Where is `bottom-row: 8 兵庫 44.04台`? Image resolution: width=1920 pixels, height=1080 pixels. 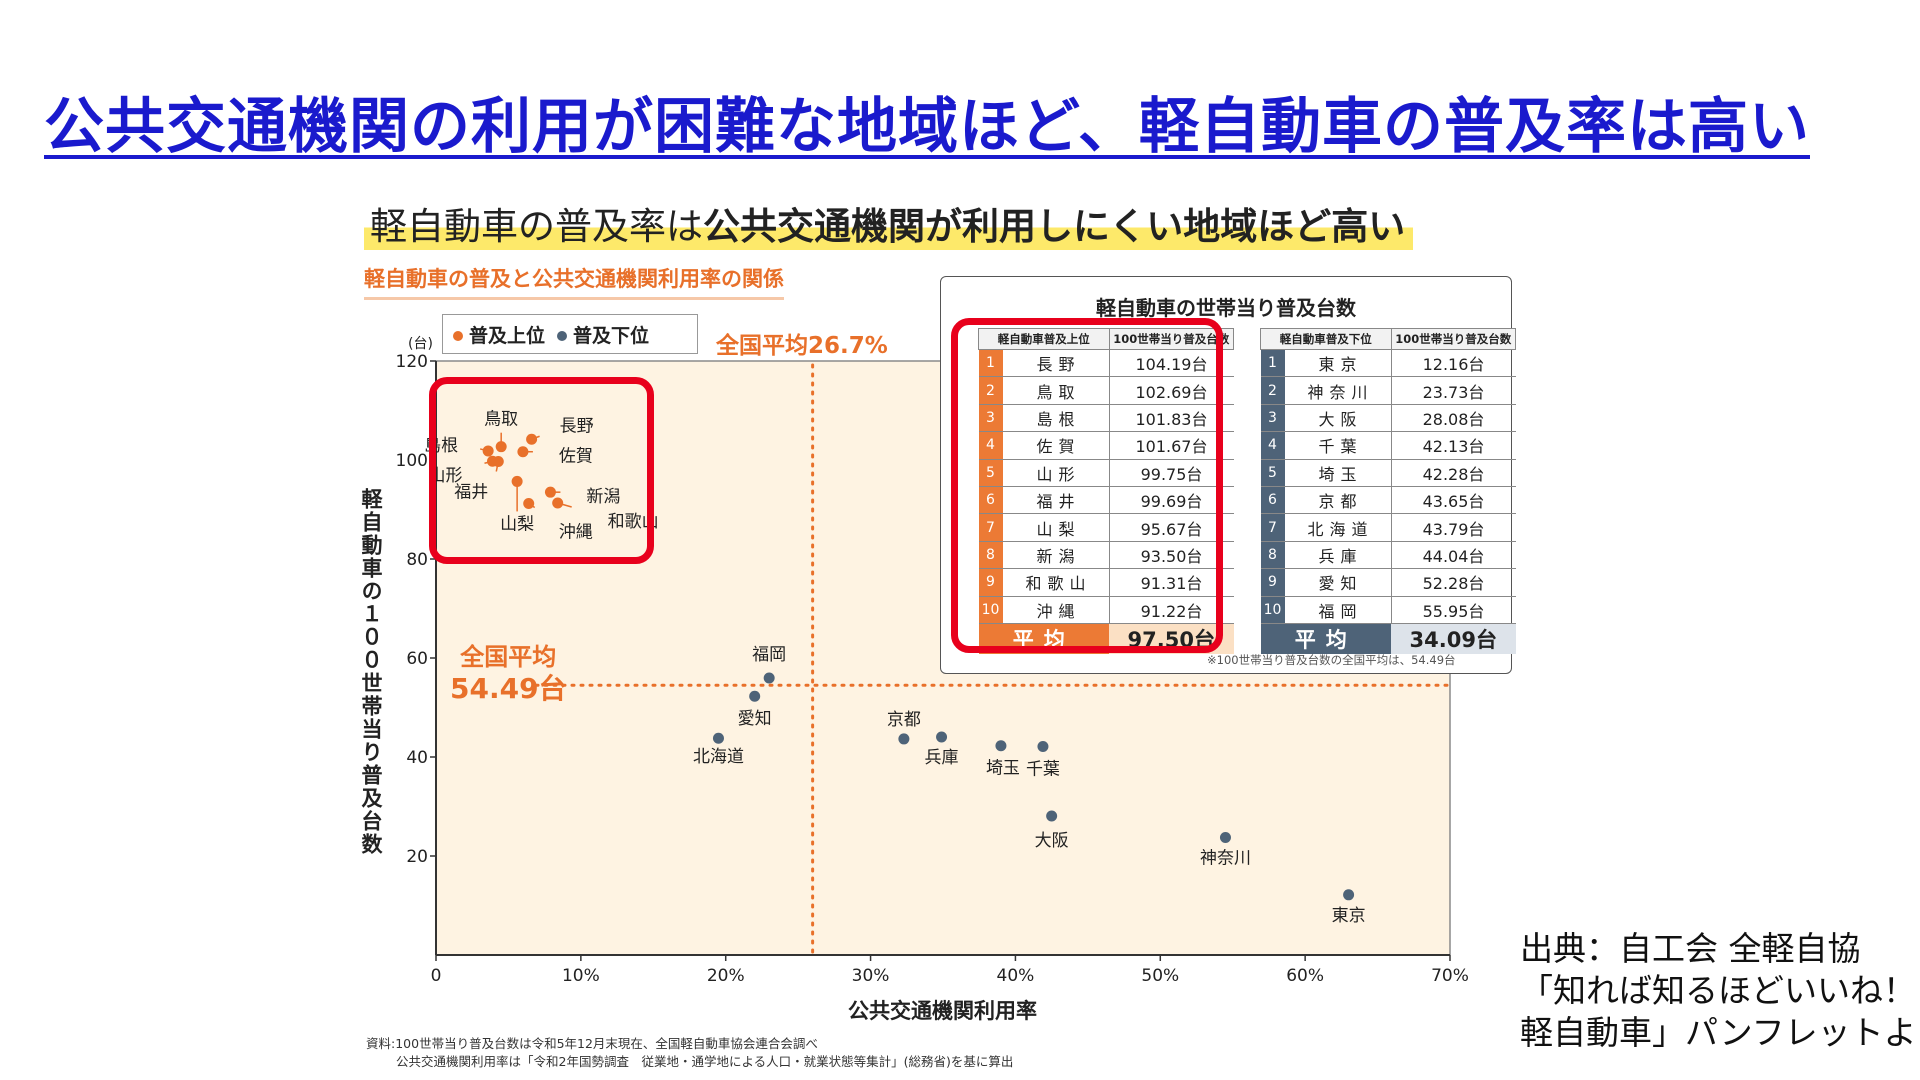 bottom-row: 8 兵庫 44.04台 is located at coordinates (1388, 555).